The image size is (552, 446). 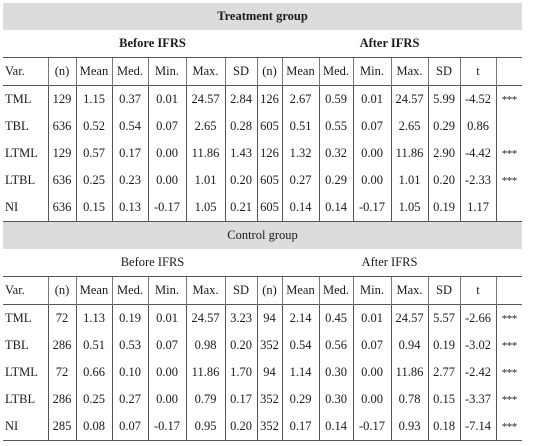 I want to click on control-after-ifrs-label: After IFRS, so click(x=389, y=262).